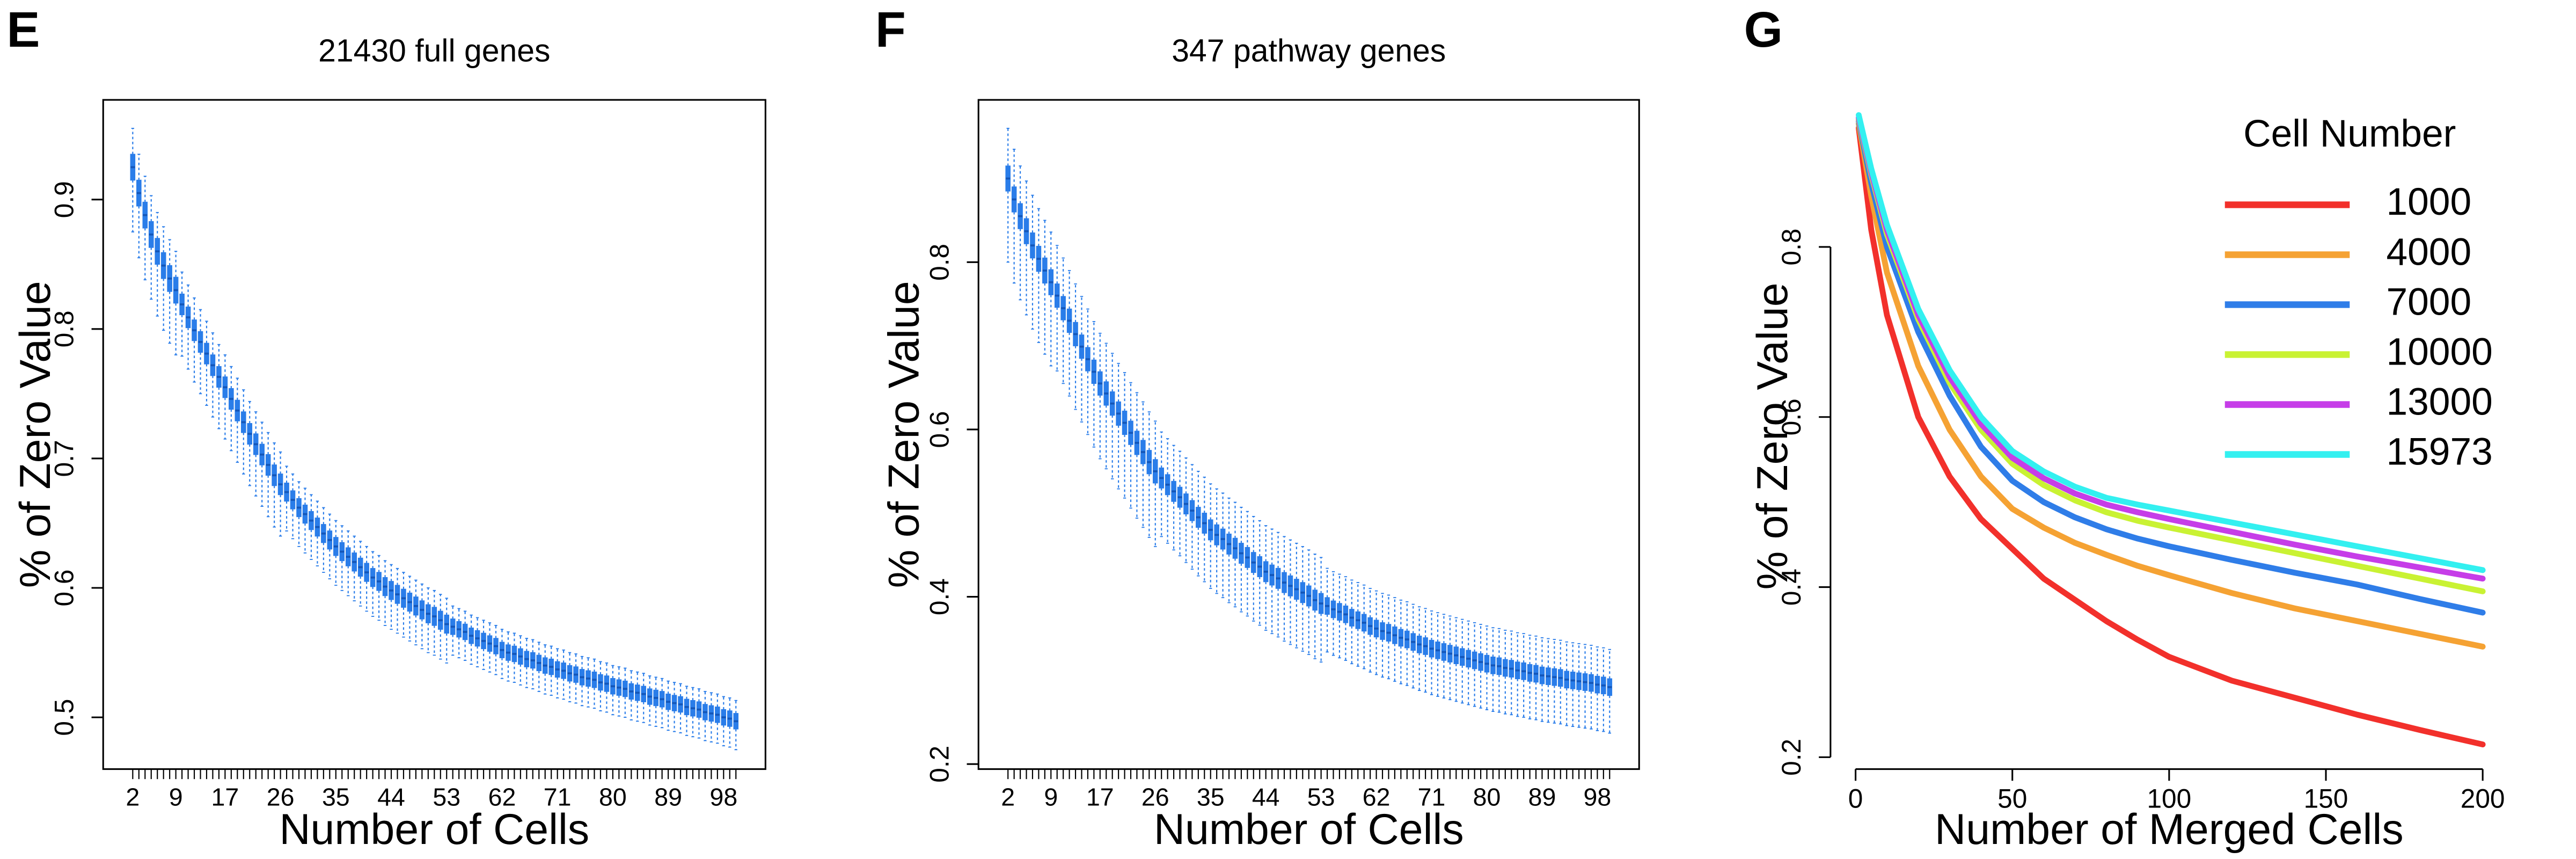 The image size is (2576, 859). I want to click on legend-label: 4000, so click(2429, 251).